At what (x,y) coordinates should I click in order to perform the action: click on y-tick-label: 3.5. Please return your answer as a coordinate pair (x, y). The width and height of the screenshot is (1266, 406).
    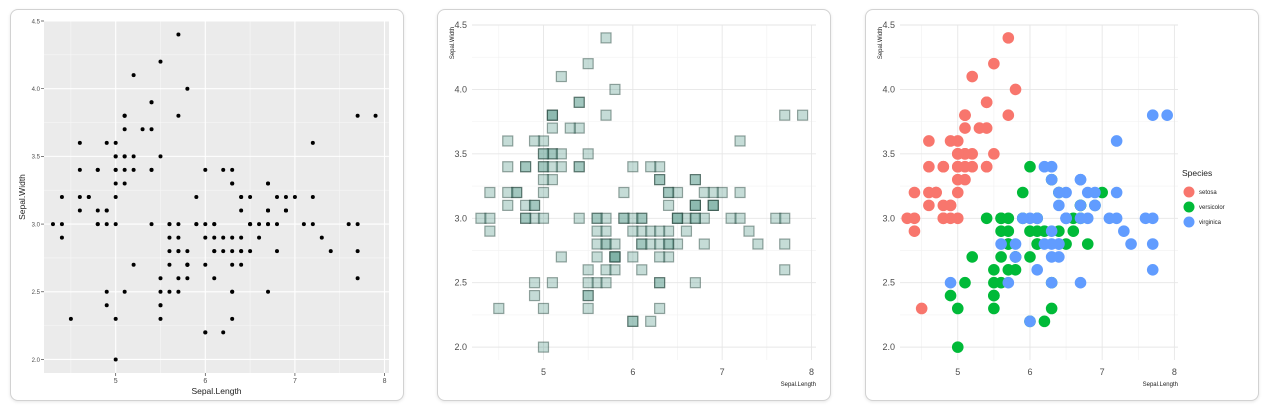
    Looking at the image, I should click on (888, 154).